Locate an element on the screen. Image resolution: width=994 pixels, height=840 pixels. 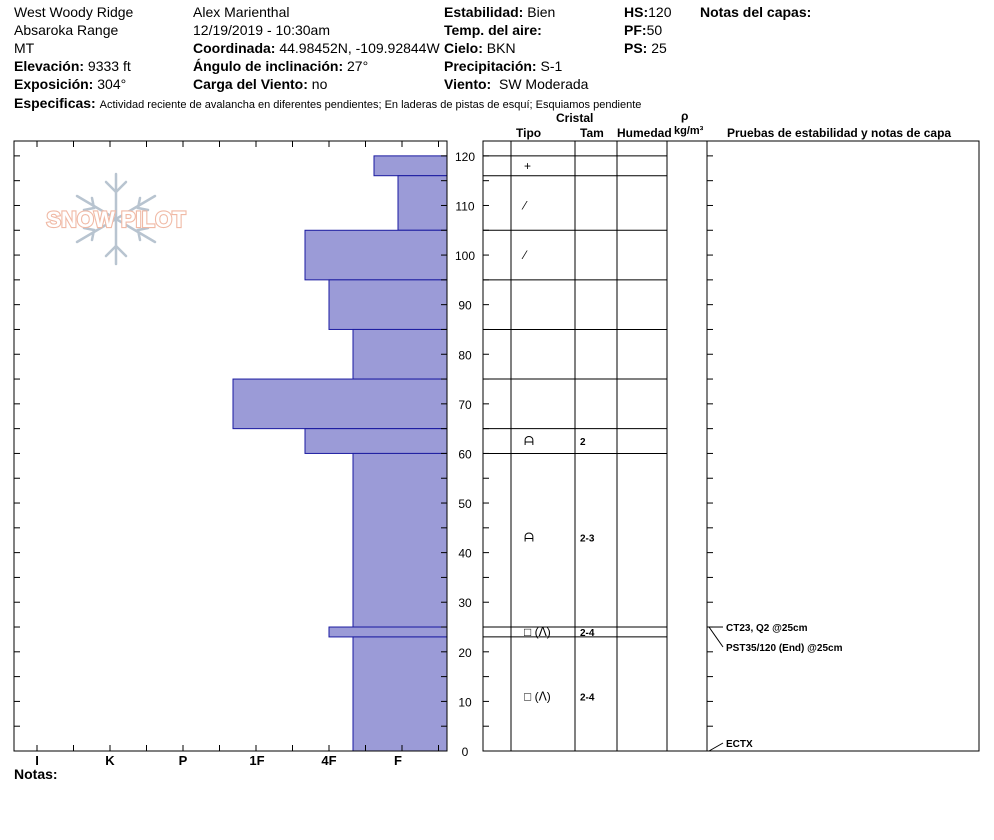
grain-size-6: 2-4 is located at coordinates (587, 697).